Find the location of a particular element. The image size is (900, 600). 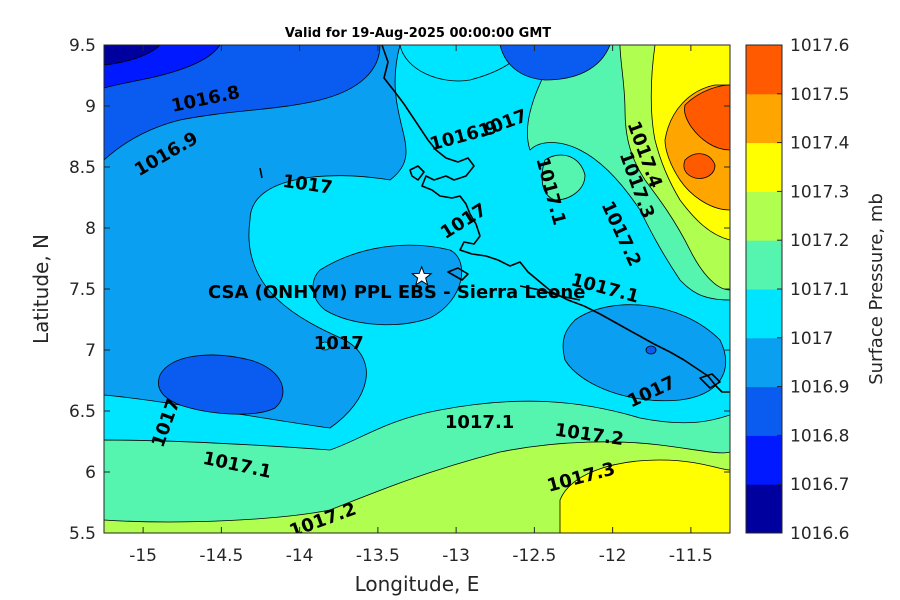

x-tick-label: -15 is located at coordinates (143, 556).